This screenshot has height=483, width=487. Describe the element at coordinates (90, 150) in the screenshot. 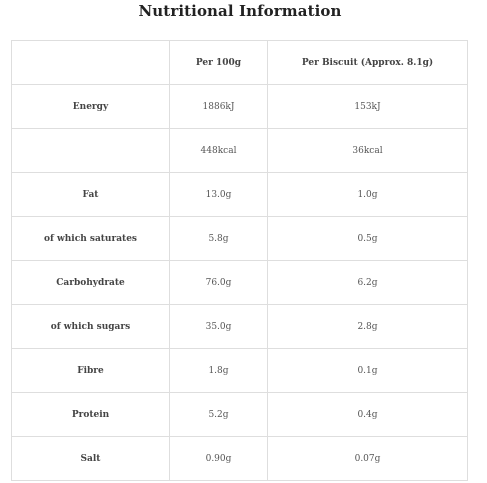

I see `row-label` at that location.